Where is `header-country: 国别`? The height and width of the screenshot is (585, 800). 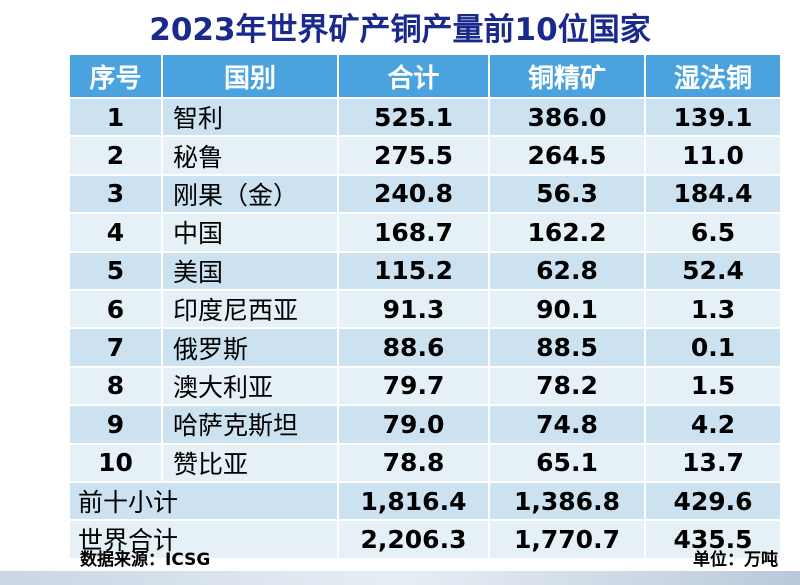
header-country: 国别 is located at coordinates (250, 76).